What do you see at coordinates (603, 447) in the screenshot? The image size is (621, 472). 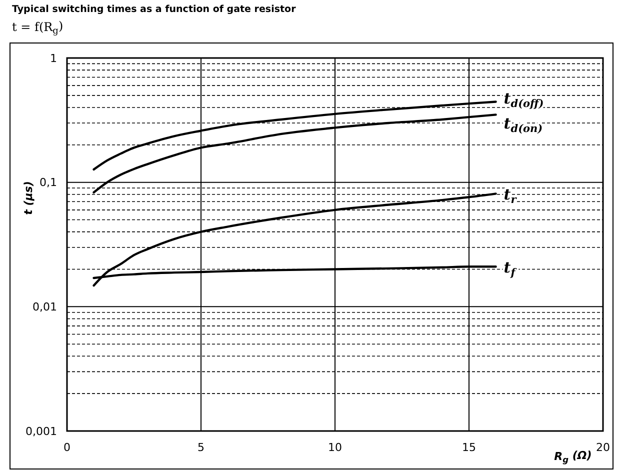 I see `x-tick-label: 20` at bounding box center [603, 447].